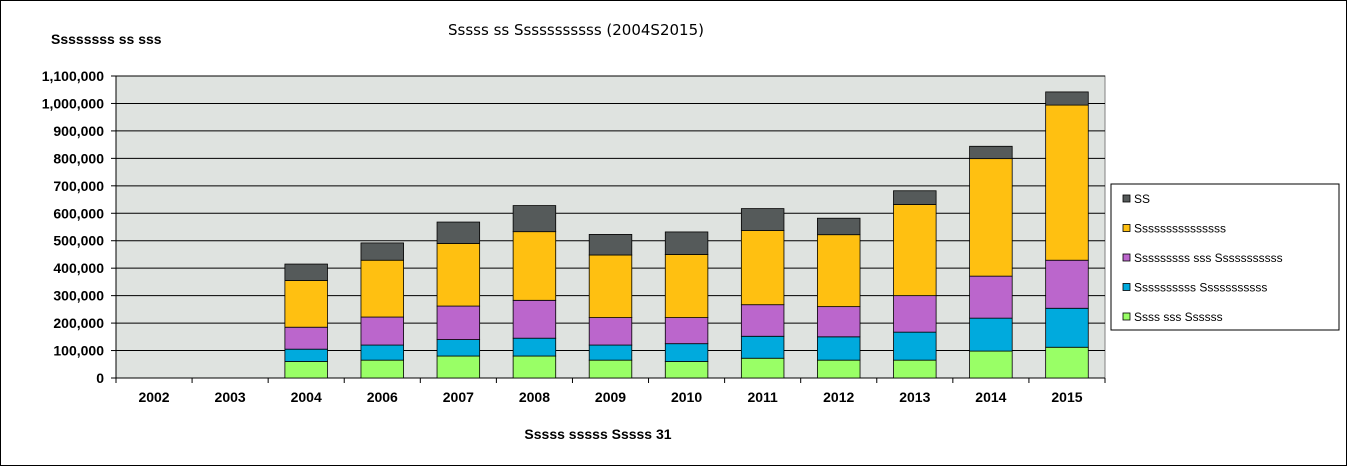 This screenshot has width=1347, height=467. What do you see at coordinates (153, 397) in the screenshot?
I see `x-tick-label: 2002` at bounding box center [153, 397].